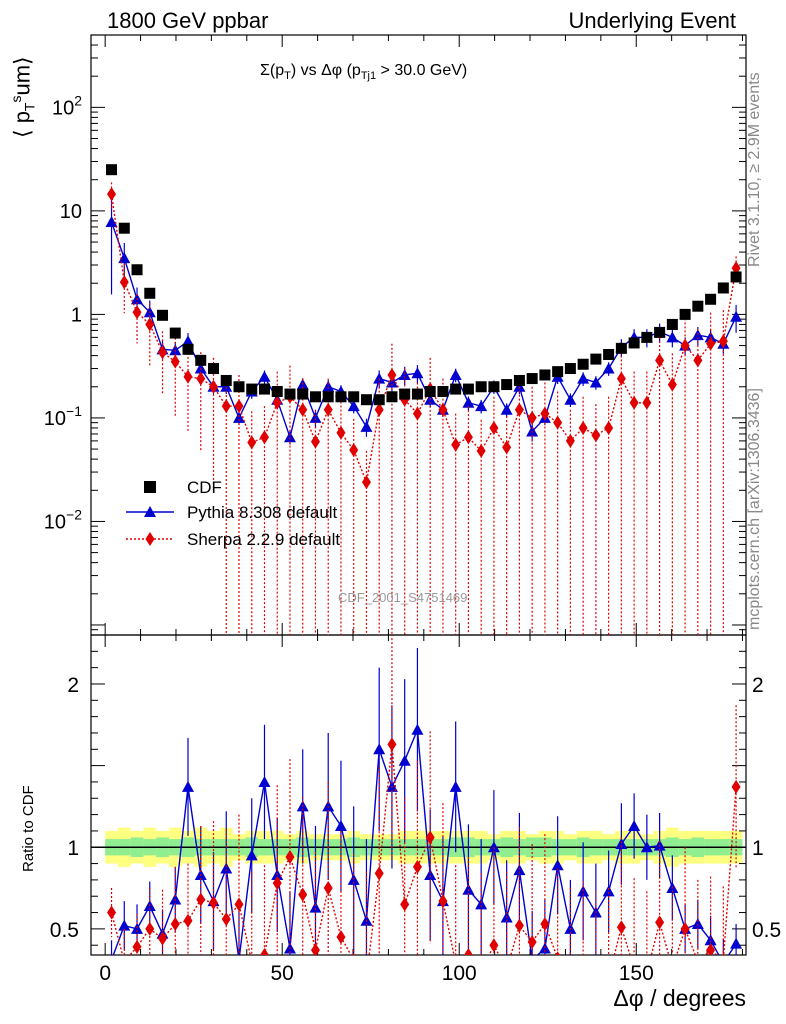  Describe the element at coordinates (652, 20) in the screenshot. I see `header-analysis: Underlying Event` at that location.